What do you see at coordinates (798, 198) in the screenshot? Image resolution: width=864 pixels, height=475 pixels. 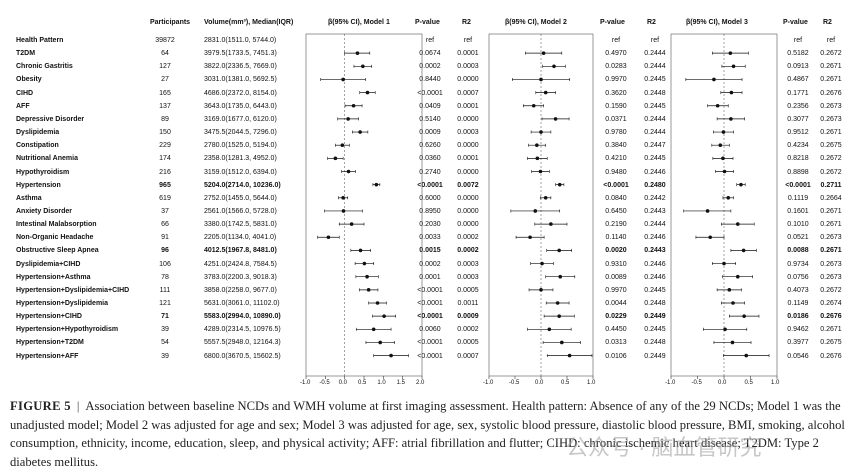 I see `row-pvalue-model3: 0.1119` at bounding box center [798, 198].